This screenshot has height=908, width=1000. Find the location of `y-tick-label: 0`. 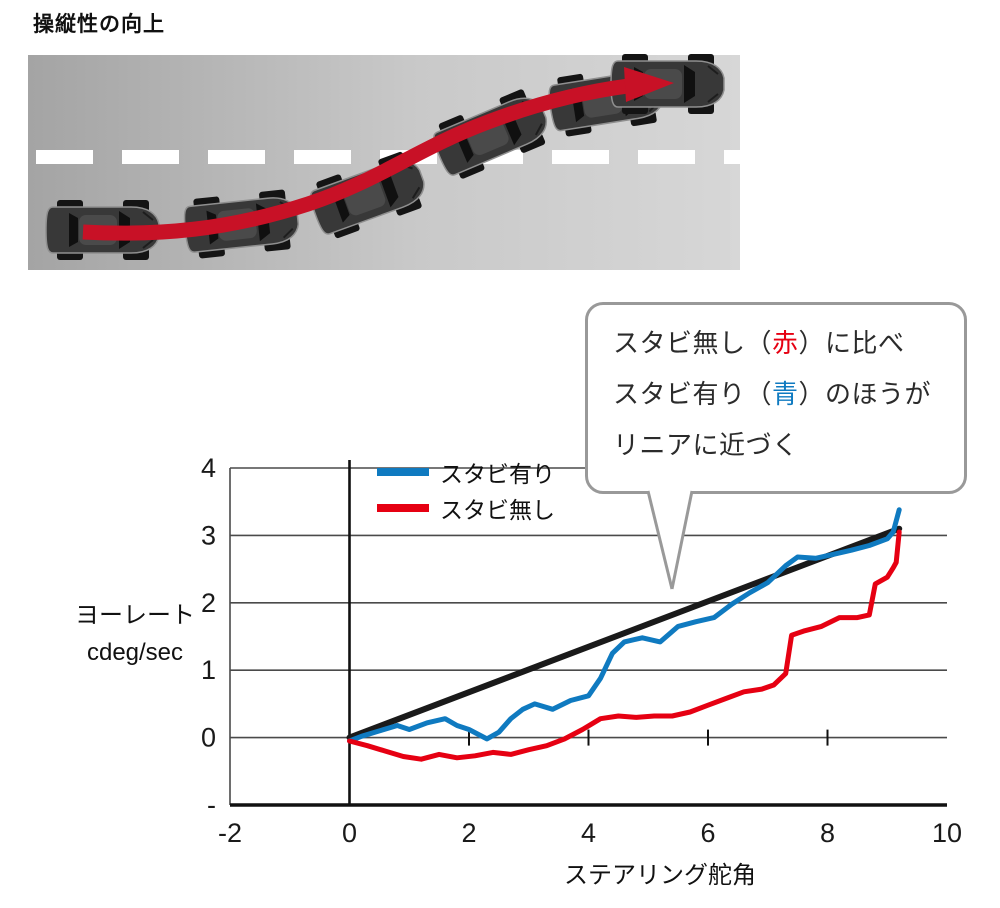

y-tick-label: 0 is located at coordinates (208, 738).